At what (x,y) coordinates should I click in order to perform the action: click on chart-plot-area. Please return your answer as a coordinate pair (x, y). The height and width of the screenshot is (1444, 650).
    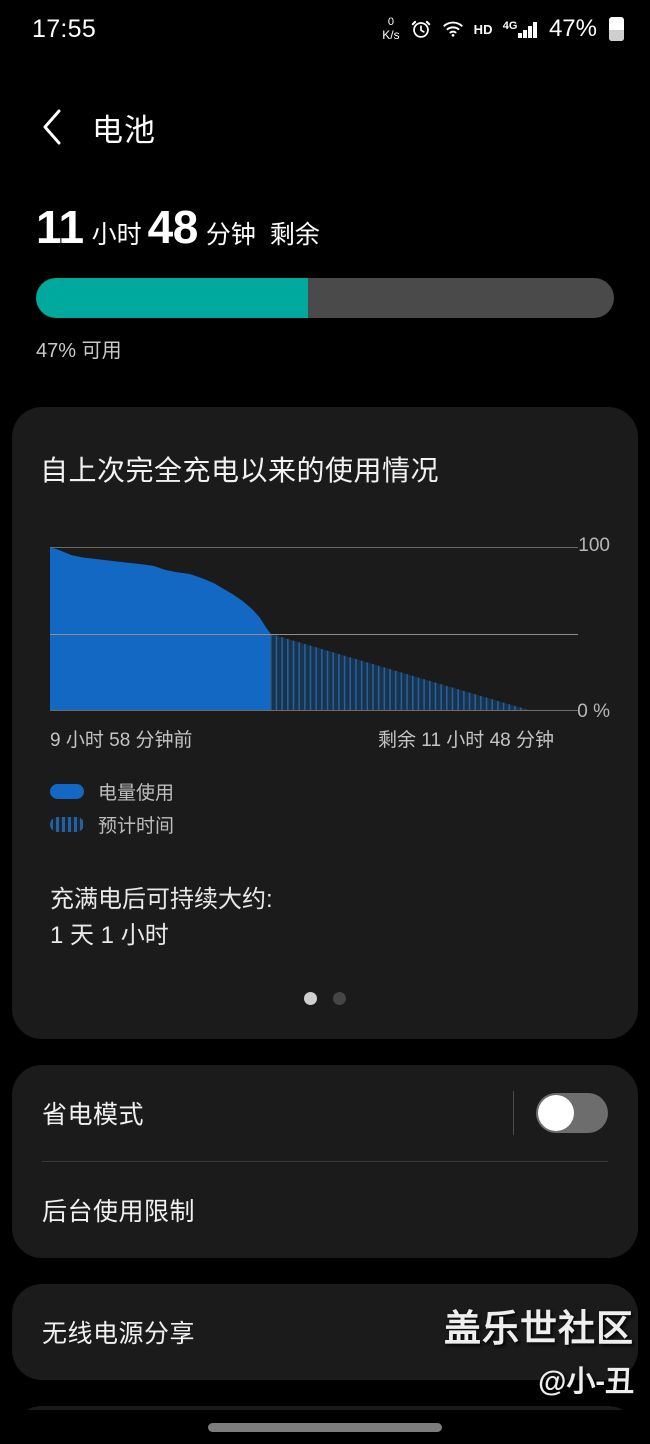
    Looking at the image, I should click on (314, 629).